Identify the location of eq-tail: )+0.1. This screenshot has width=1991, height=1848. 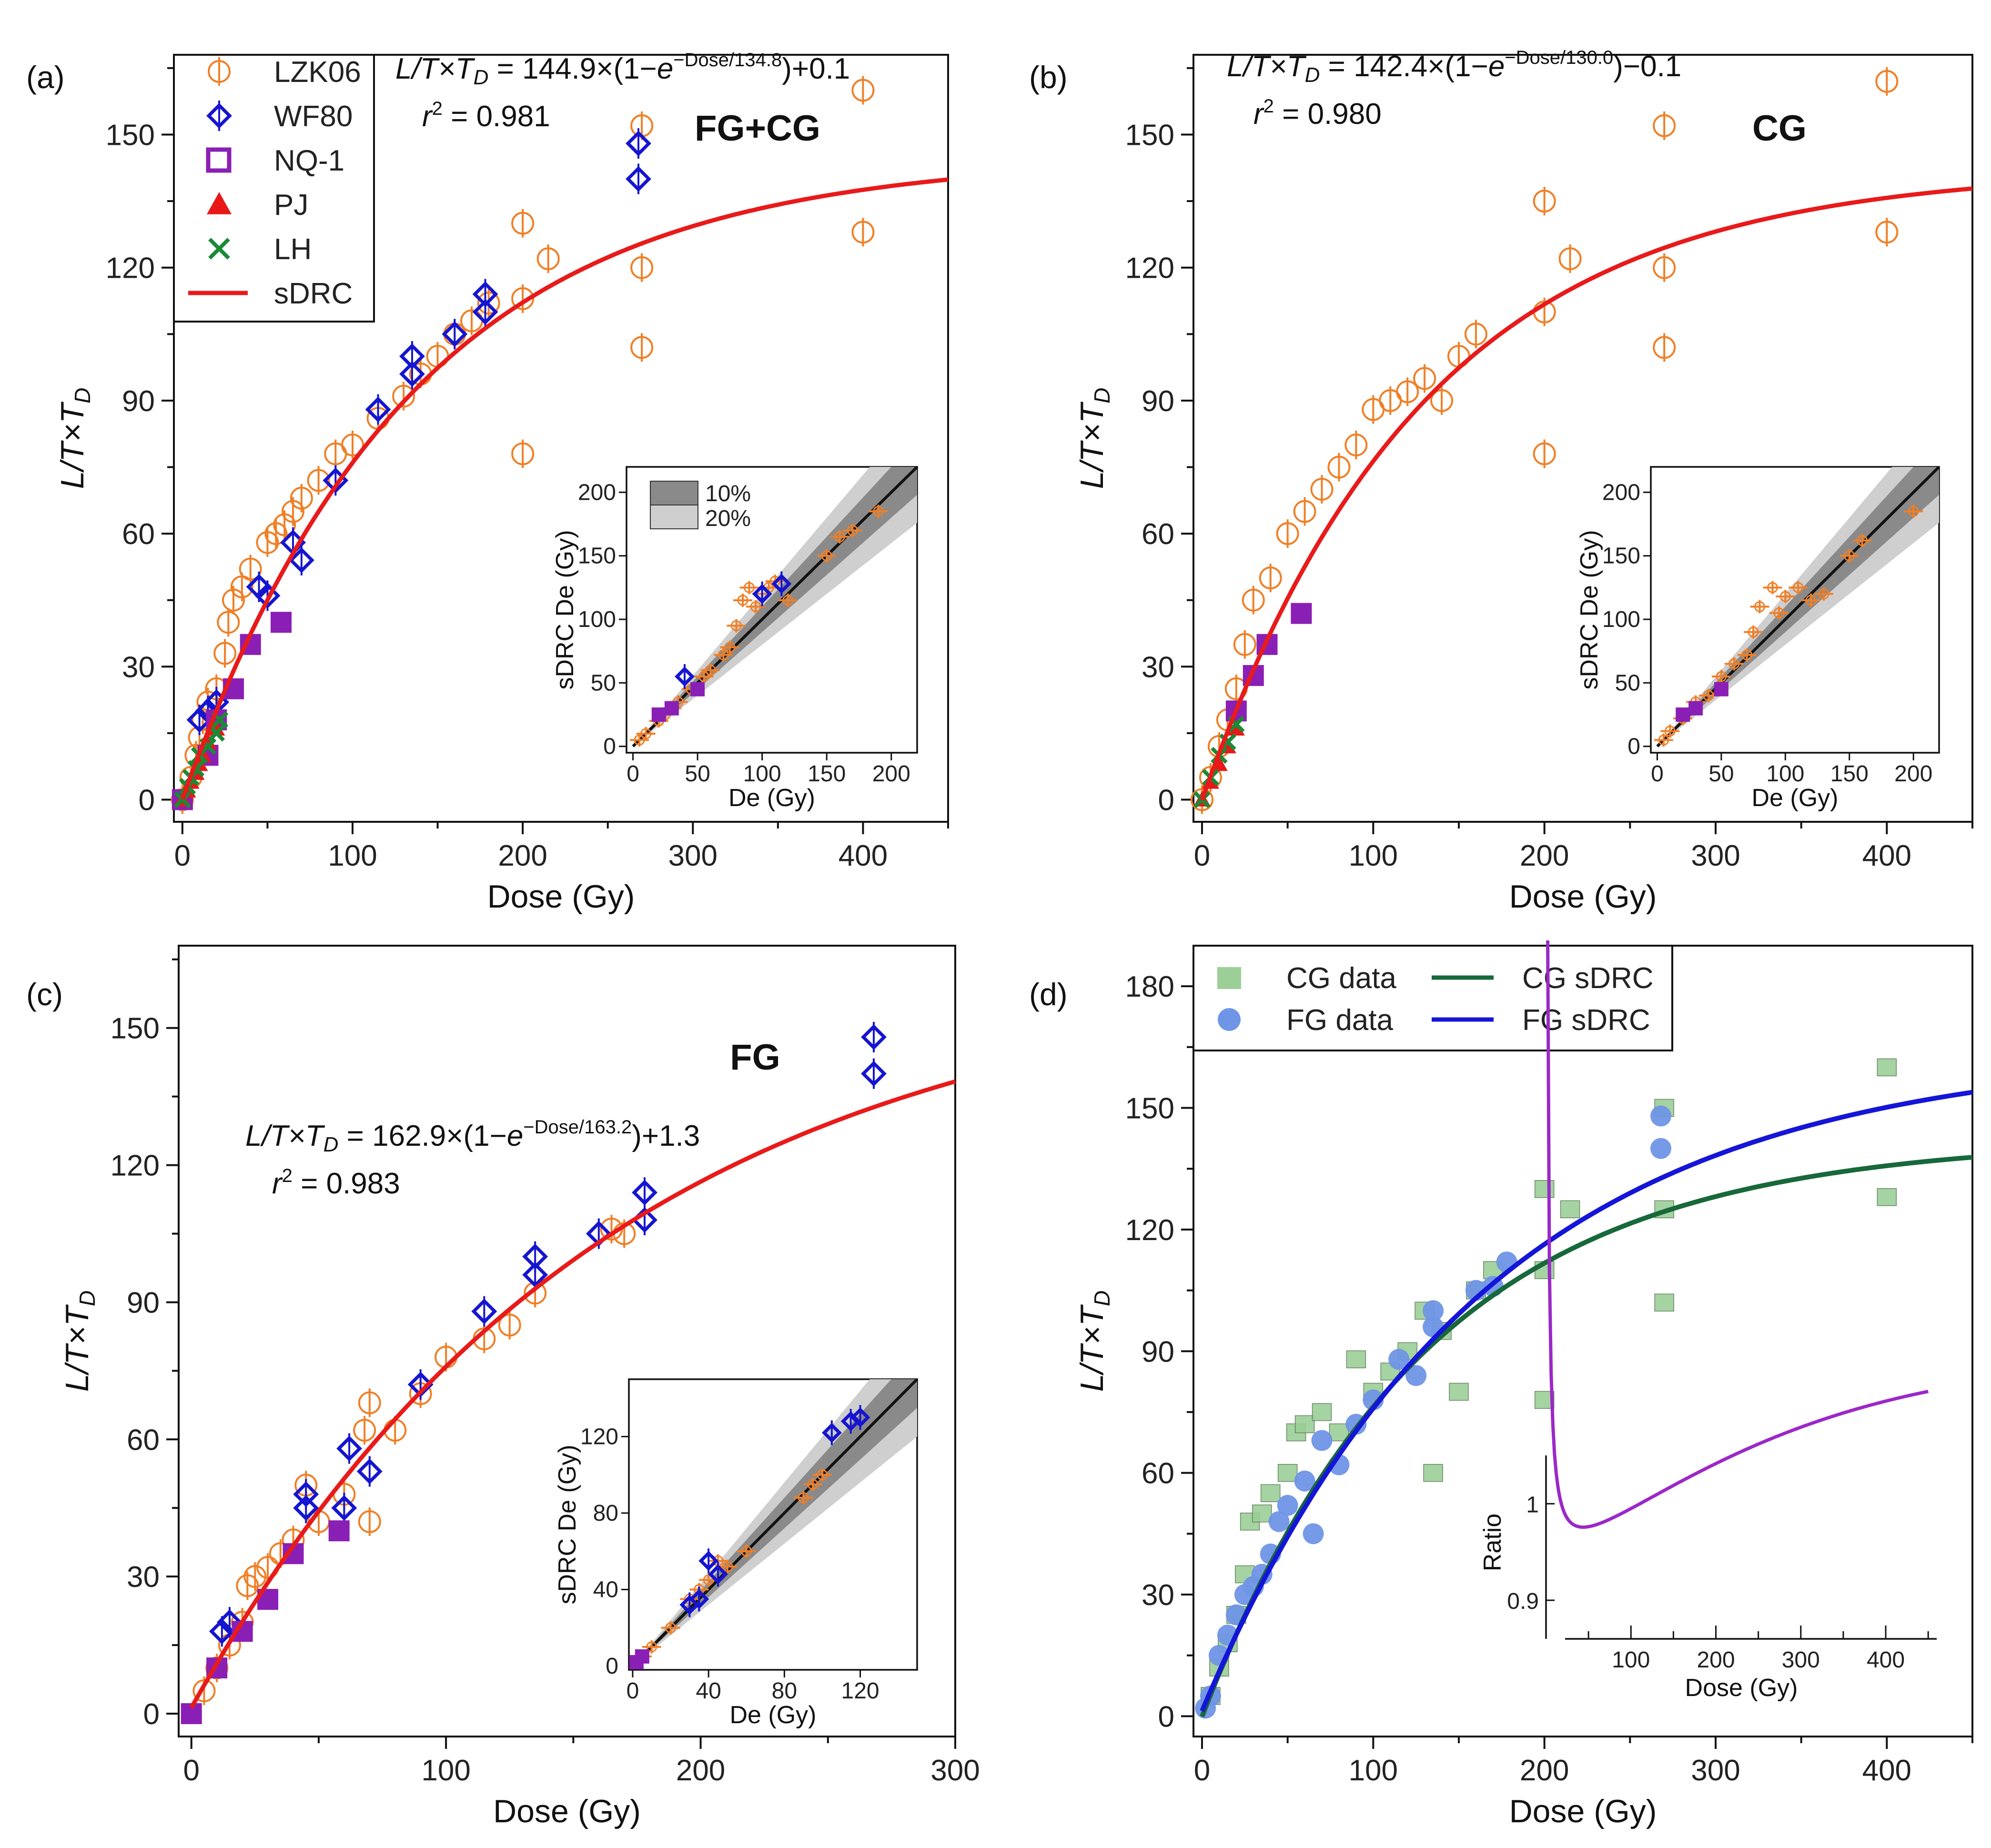
(816, 68).